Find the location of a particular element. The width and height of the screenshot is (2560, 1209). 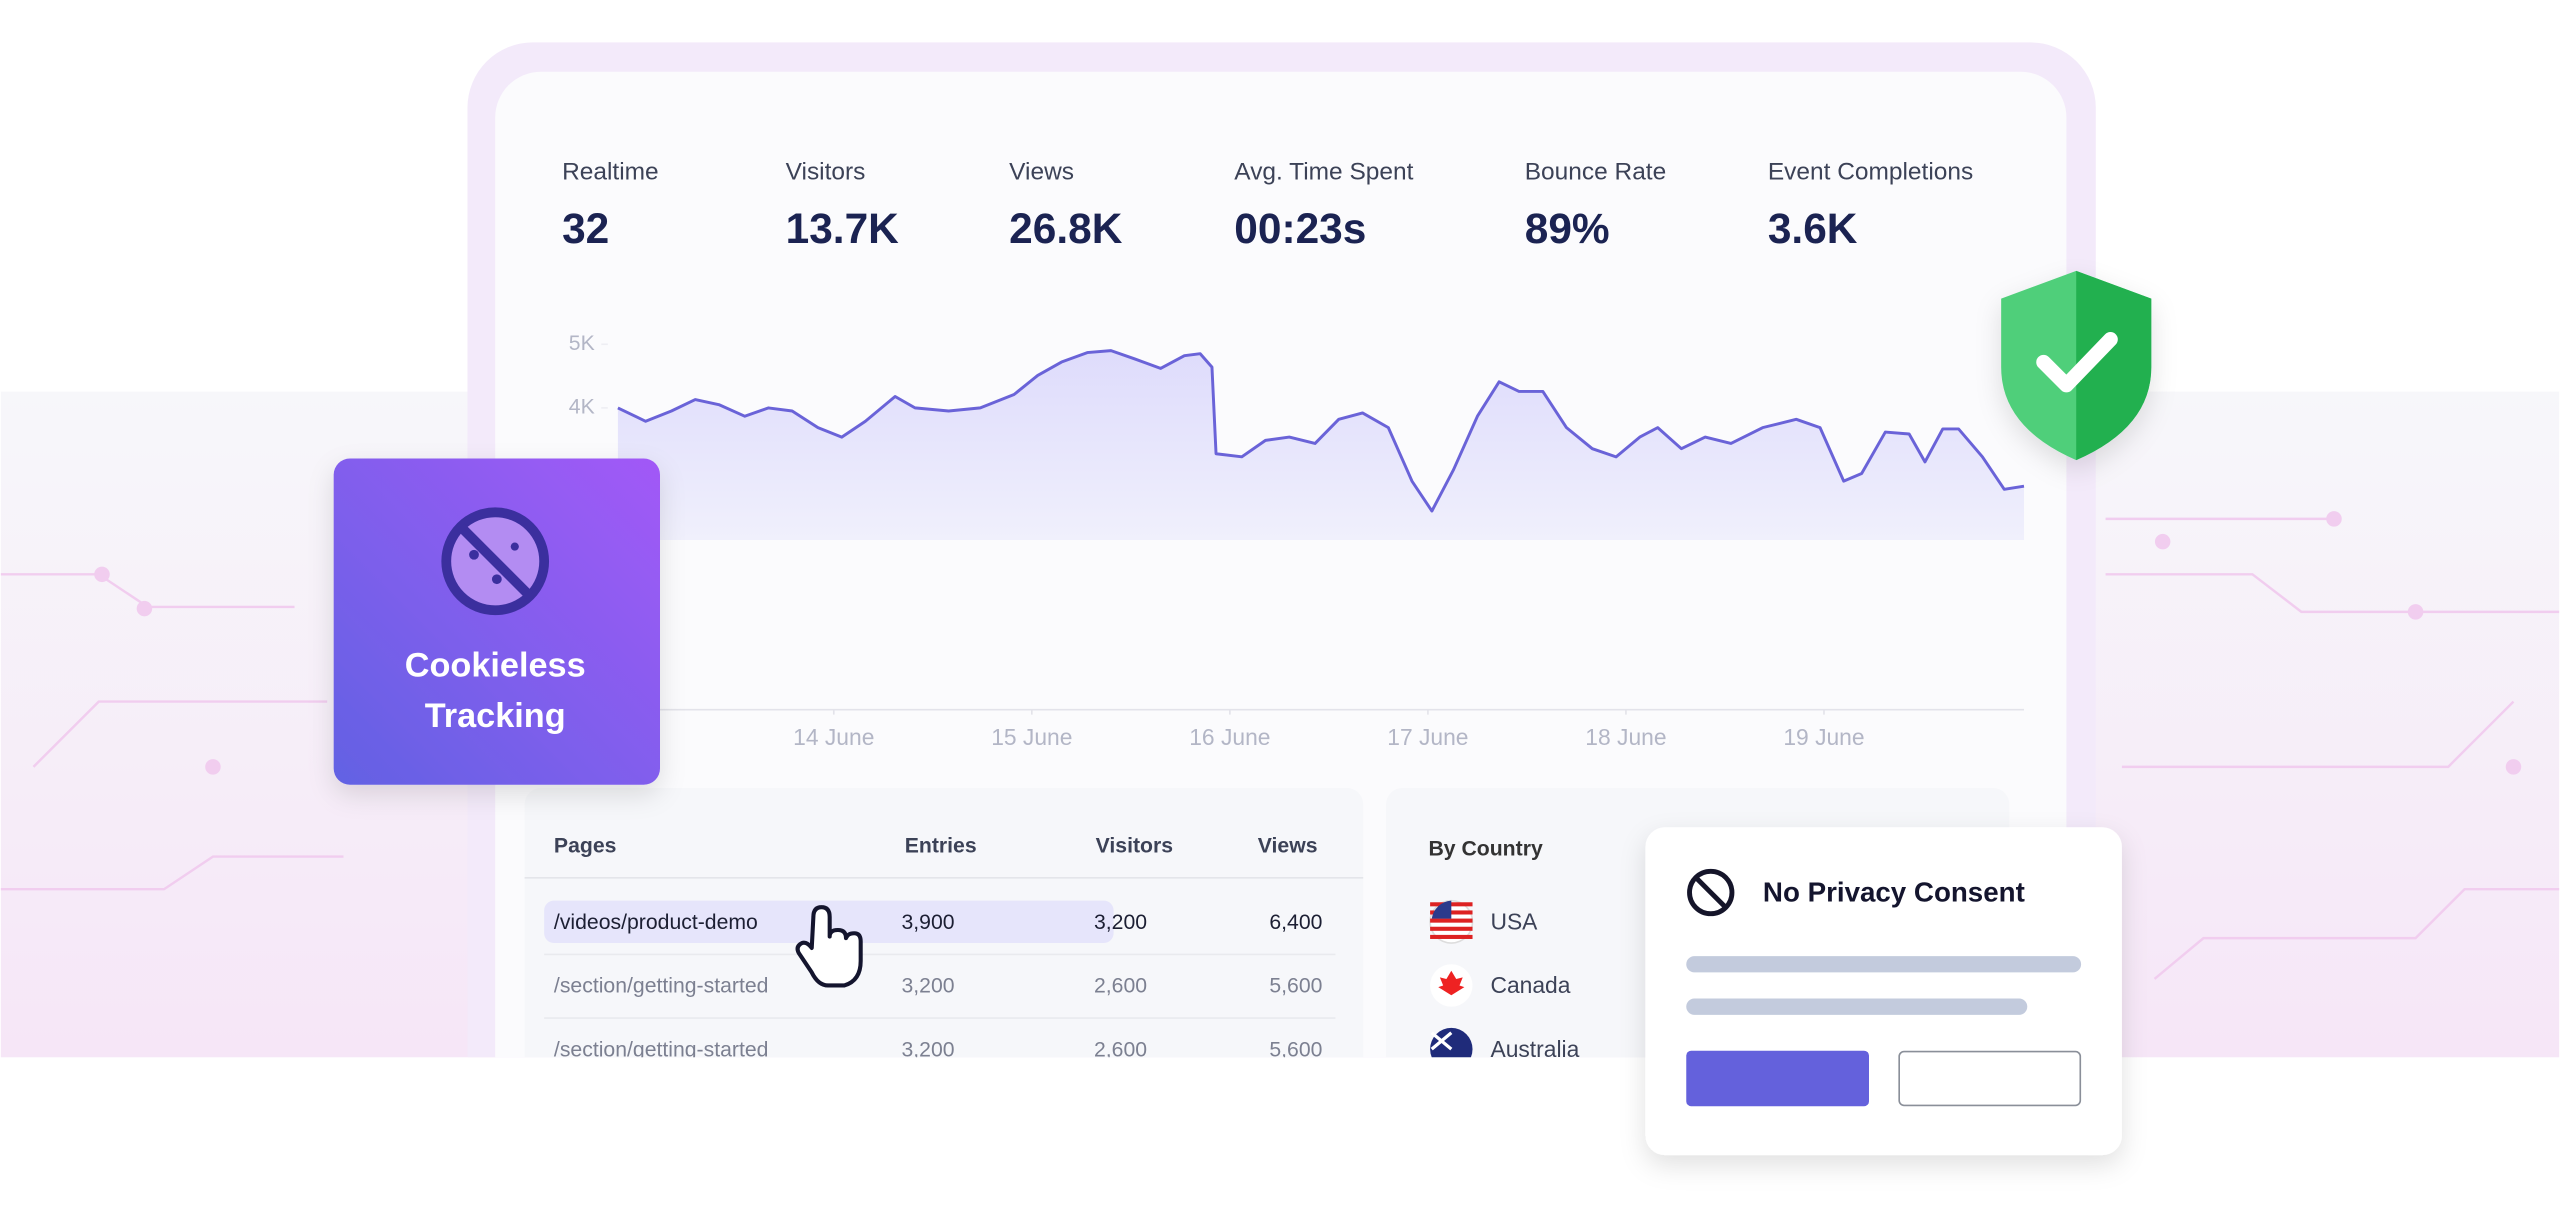

flag-usa is located at coordinates (1451, 921).